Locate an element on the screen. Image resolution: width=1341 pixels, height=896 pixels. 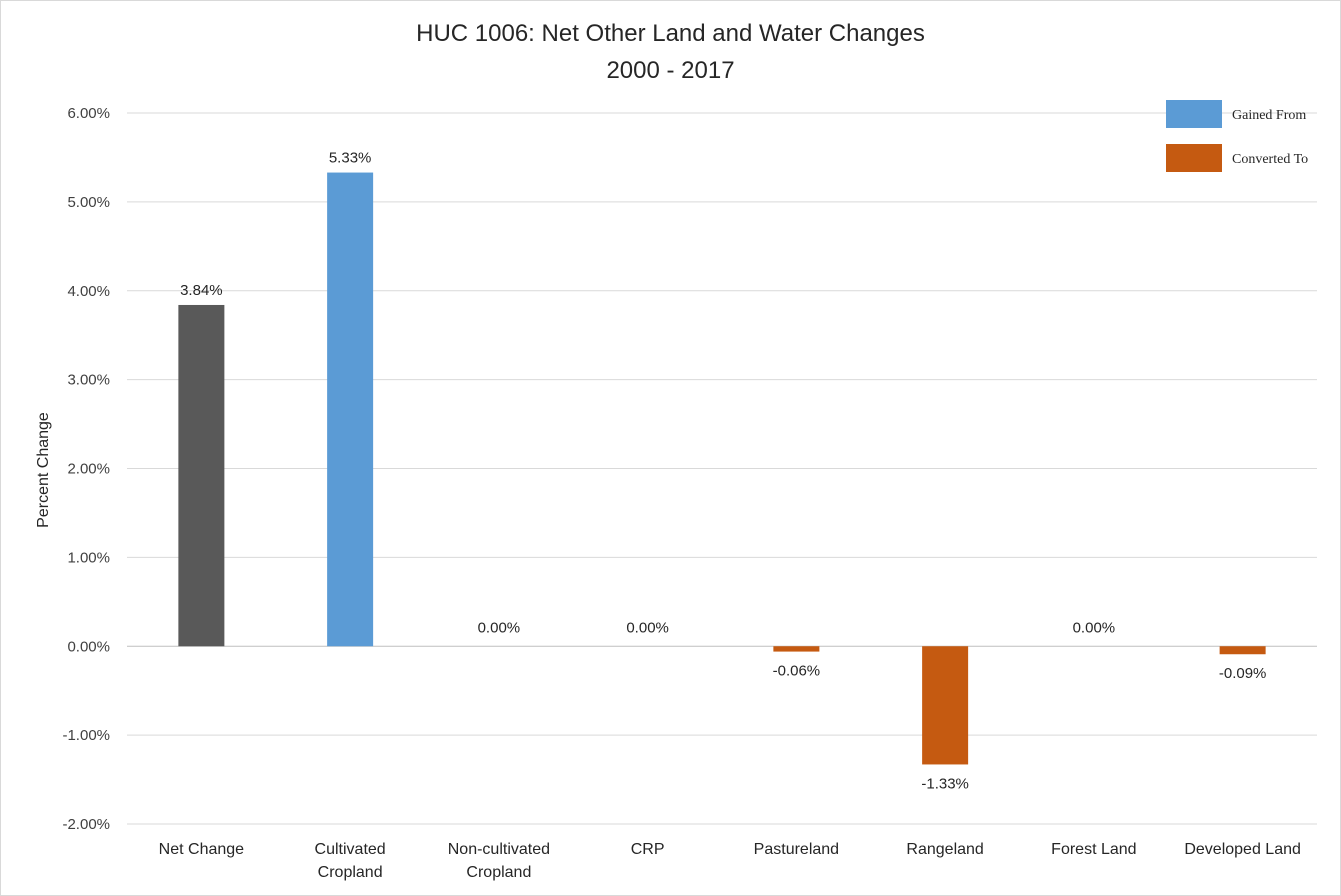
y-tick-label: 4.00% is located at coordinates (88, 291).